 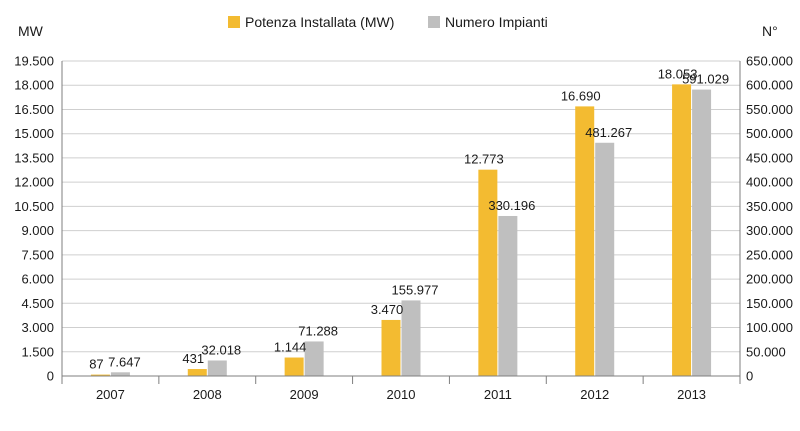 What do you see at coordinates (766, 351) in the screenshot?
I see `y-tick-right: 50.000` at bounding box center [766, 351].